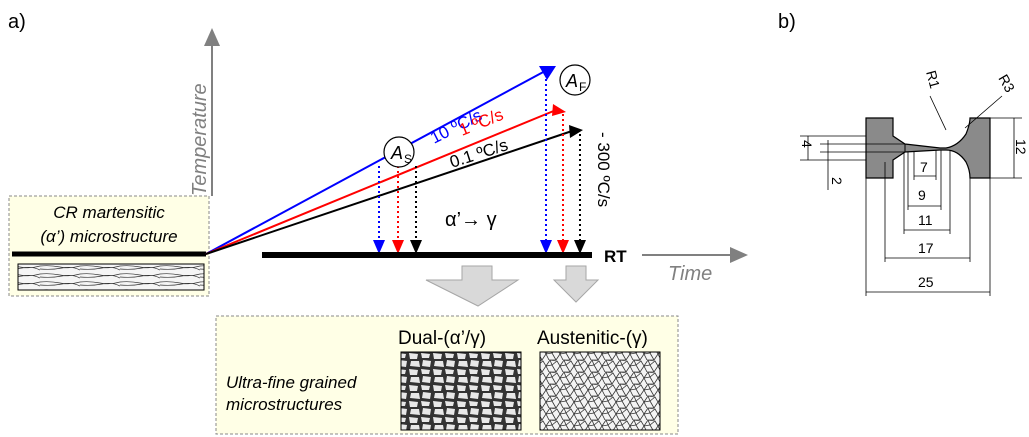  What do you see at coordinates (924, 167) in the screenshot?
I see `dim-7: 7` at bounding box center [924, 167].